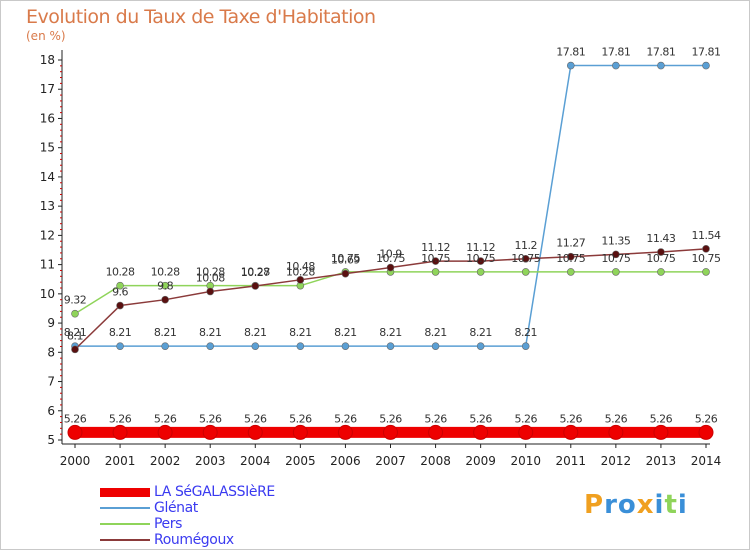 Image resolution: width=750 pixels, height=550 pixels. Describe the element at coordinates (47, 235) in the screenshot. I see `y-tick-label: 12` at that location.